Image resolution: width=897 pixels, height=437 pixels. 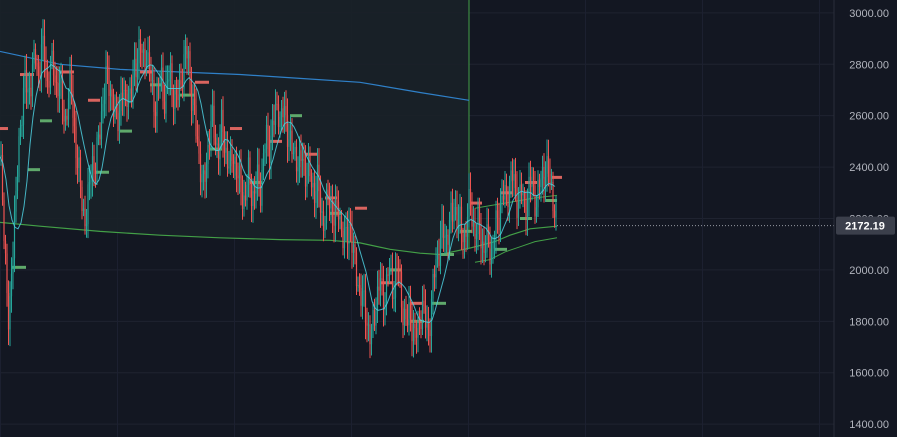 What do you see at coordinates (869, 425) in the screenshot?
I see `price-tick-label: 1400.00` at bounding box center [869, 425].